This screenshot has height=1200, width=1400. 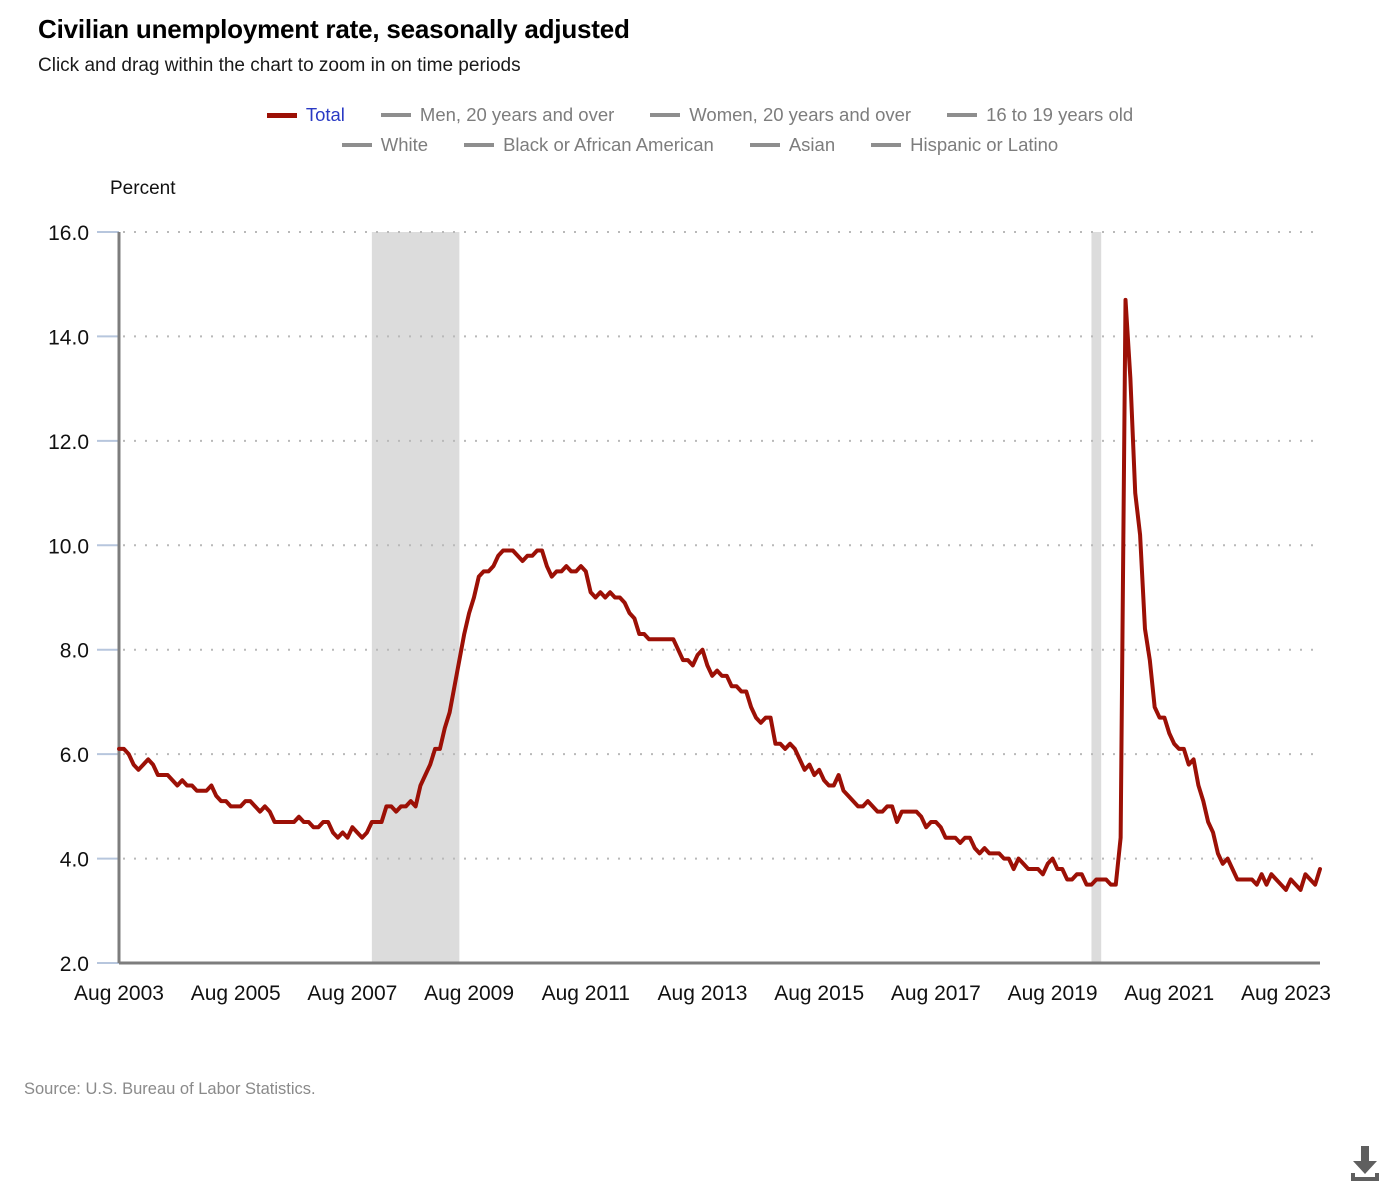 I want to click on x-tick-label: Aug 2021, so click(x=1169, y=993).